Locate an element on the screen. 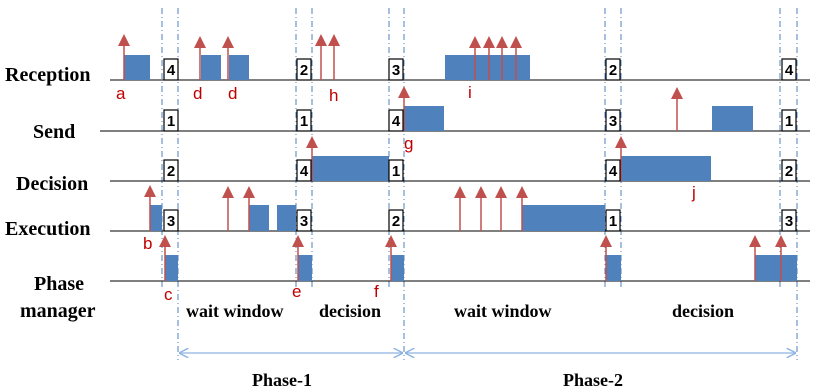 The image size is (827, 391). num-box-decision-2: 4 is located at coordinates (304, 170).